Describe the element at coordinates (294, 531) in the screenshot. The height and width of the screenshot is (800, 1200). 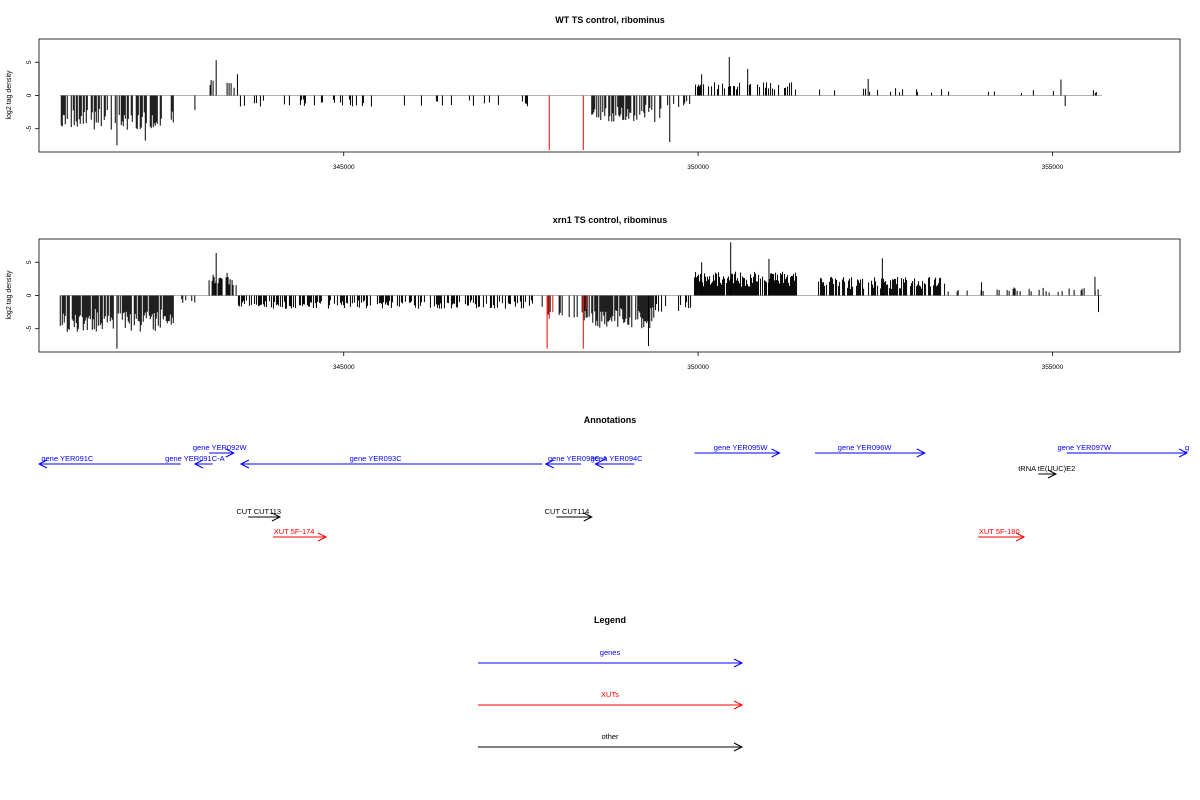
I see `feature-label: XUT 5F-174` at that location.